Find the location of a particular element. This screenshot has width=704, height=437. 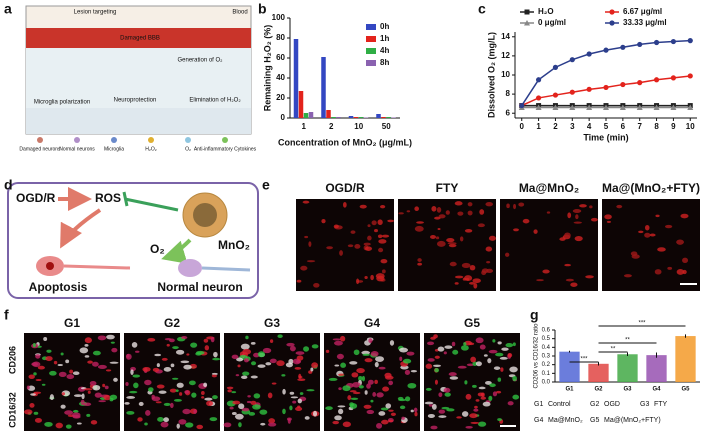

group-legend: FTY is located at coordinates (661, 404).